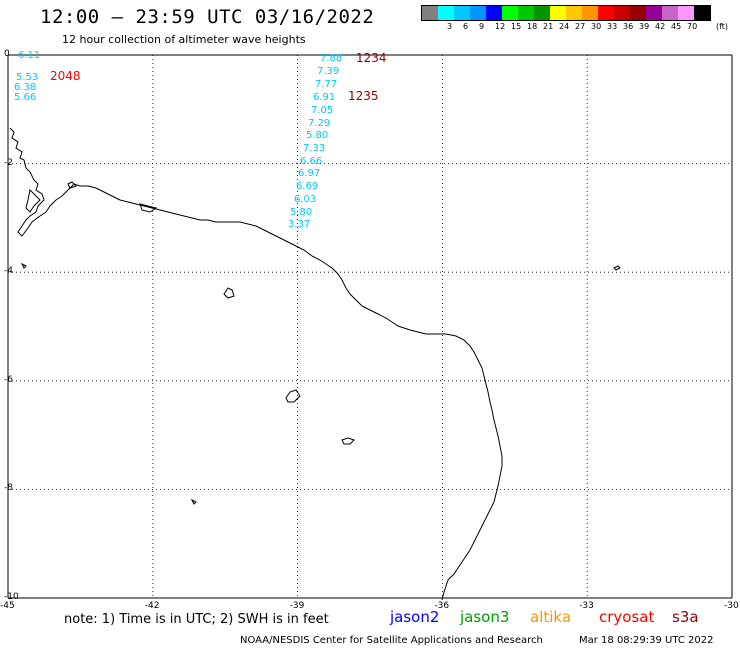  Describe the element at coordinates (612, 26) in the screenshot. I see `legend-label: 33` at that location.